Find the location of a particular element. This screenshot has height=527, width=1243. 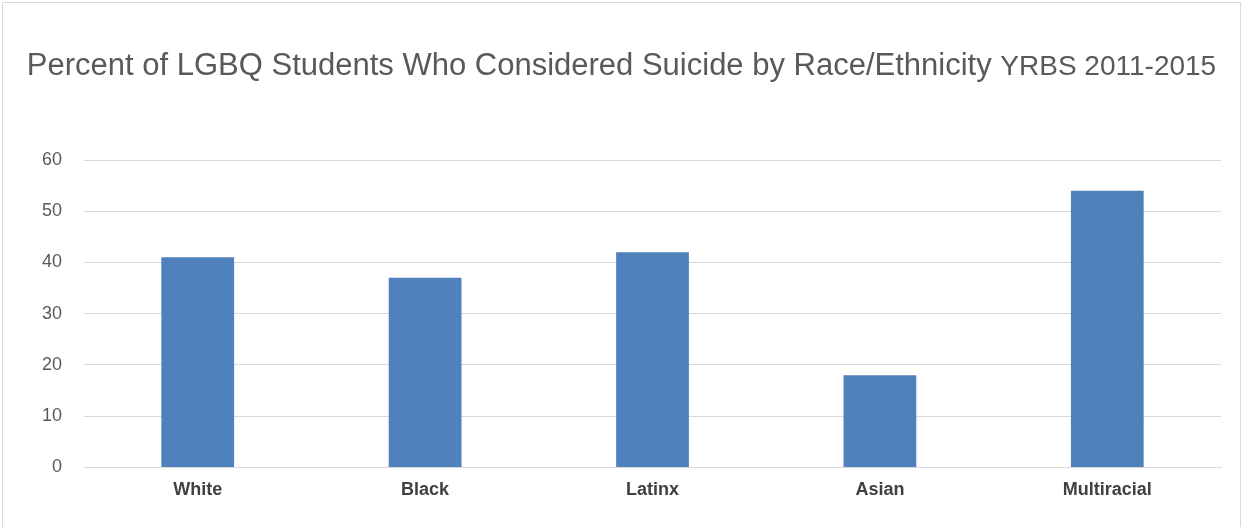

x-tick-label: Latinx is located at coordinates (653, 489).